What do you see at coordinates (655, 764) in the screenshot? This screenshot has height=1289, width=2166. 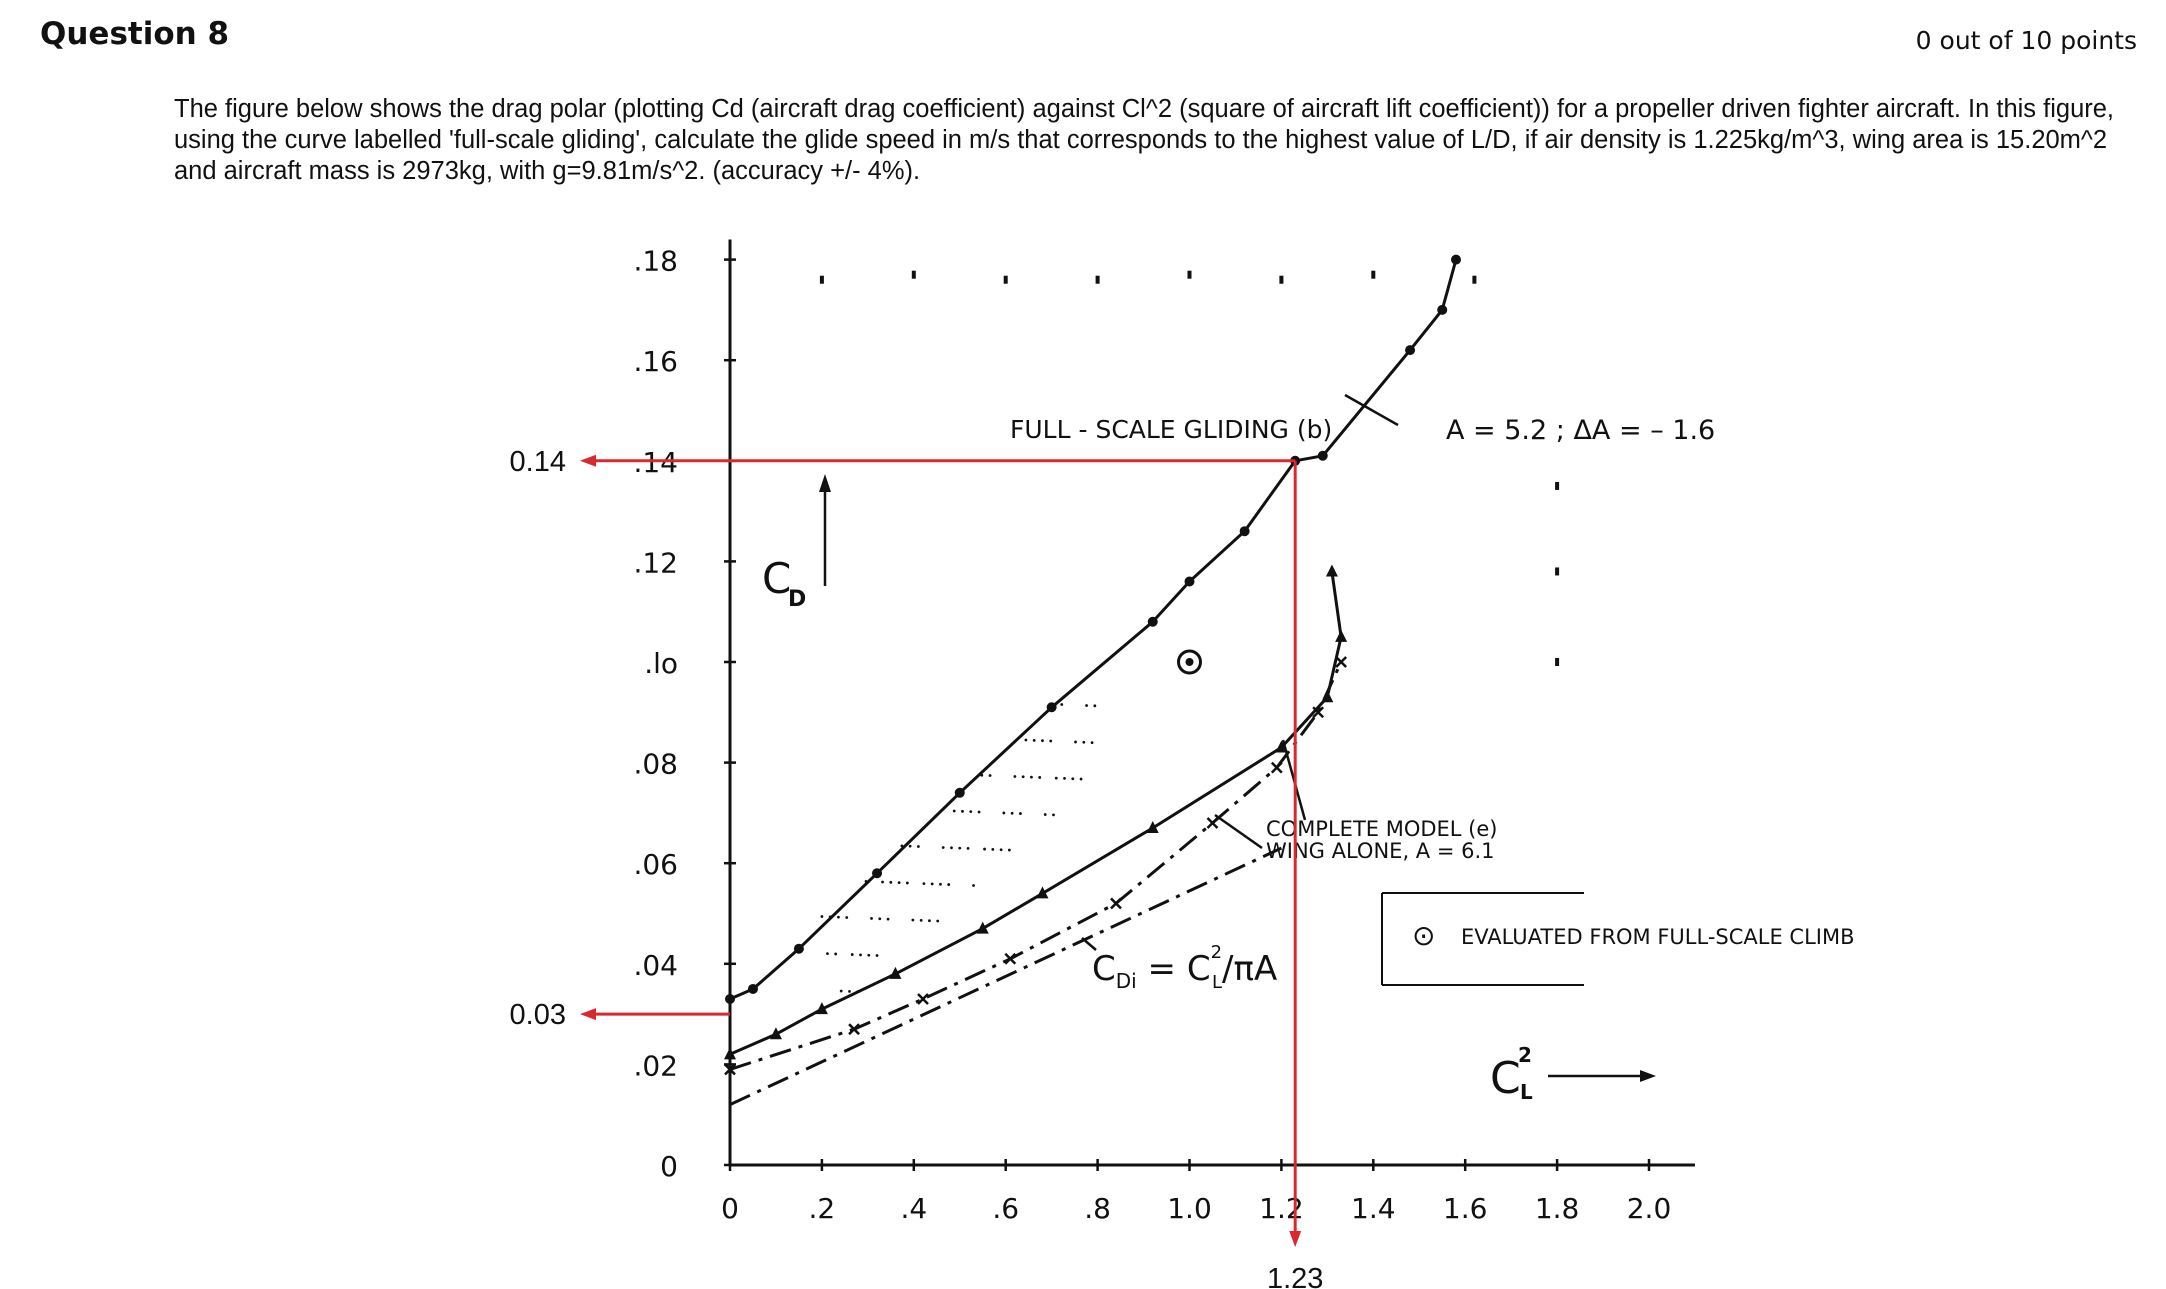 I see `y-tick-label: .08` at bounding box center [655, 764].